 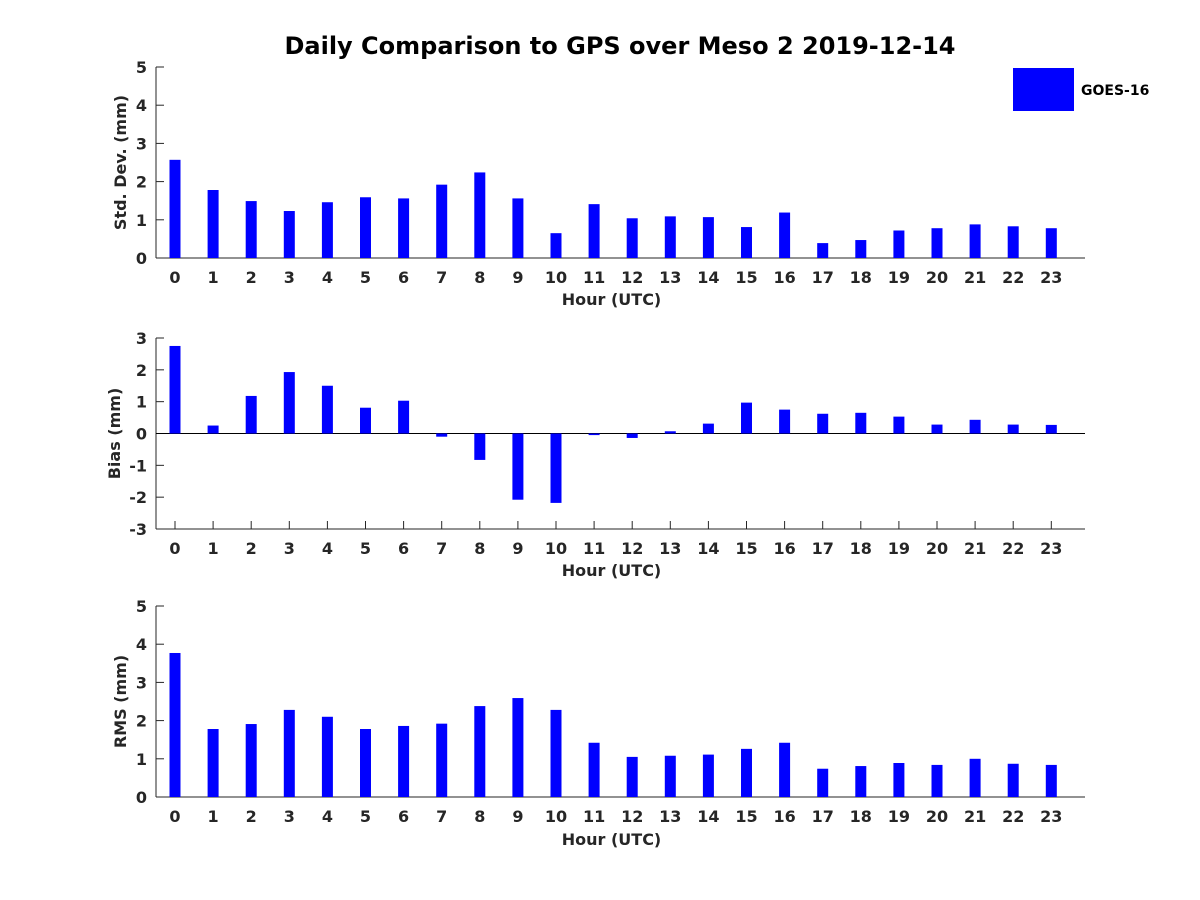 What do you see at coordinates (441, 816) in the screenshot?
I see `x-tick-label: 7` at bounding box center [441, 816].